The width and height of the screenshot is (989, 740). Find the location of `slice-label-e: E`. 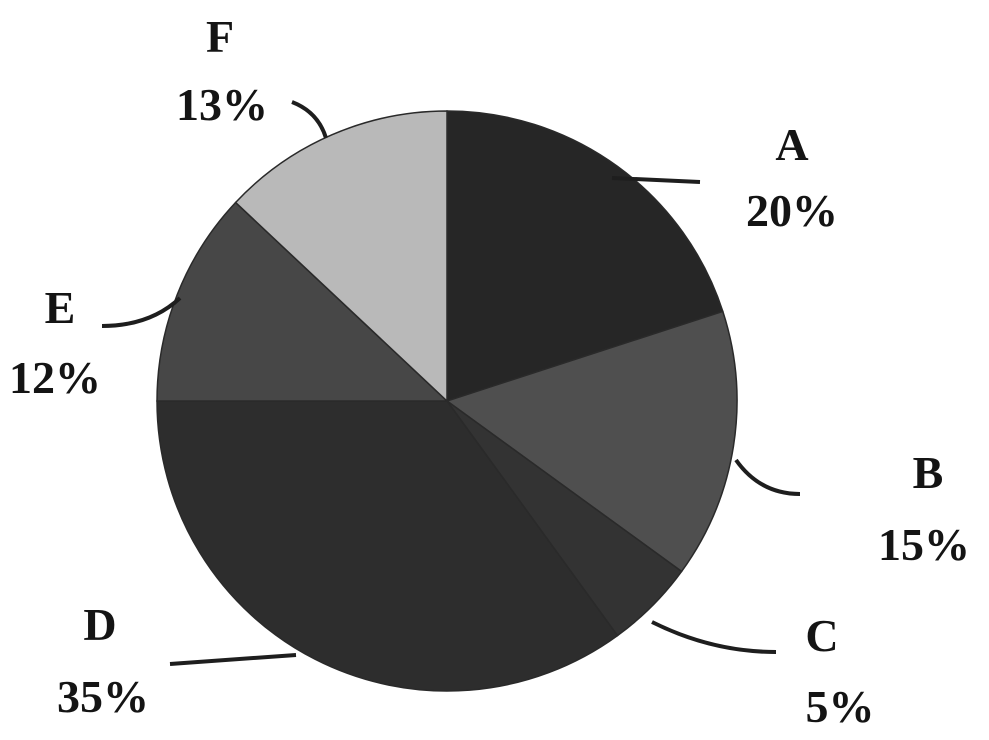

slice-label-e: E is located at coordinates (60, 307).